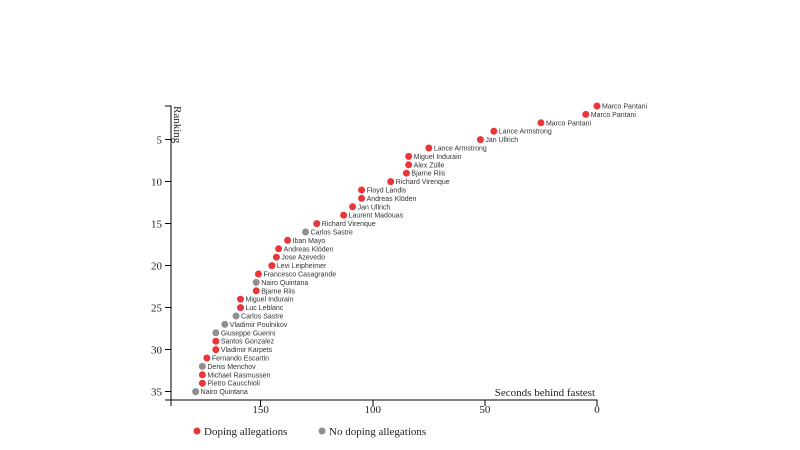  Describe the element at coordinates (247, 350) in the screenshot. I see `point-label: Vladimir Karpets` at that location.